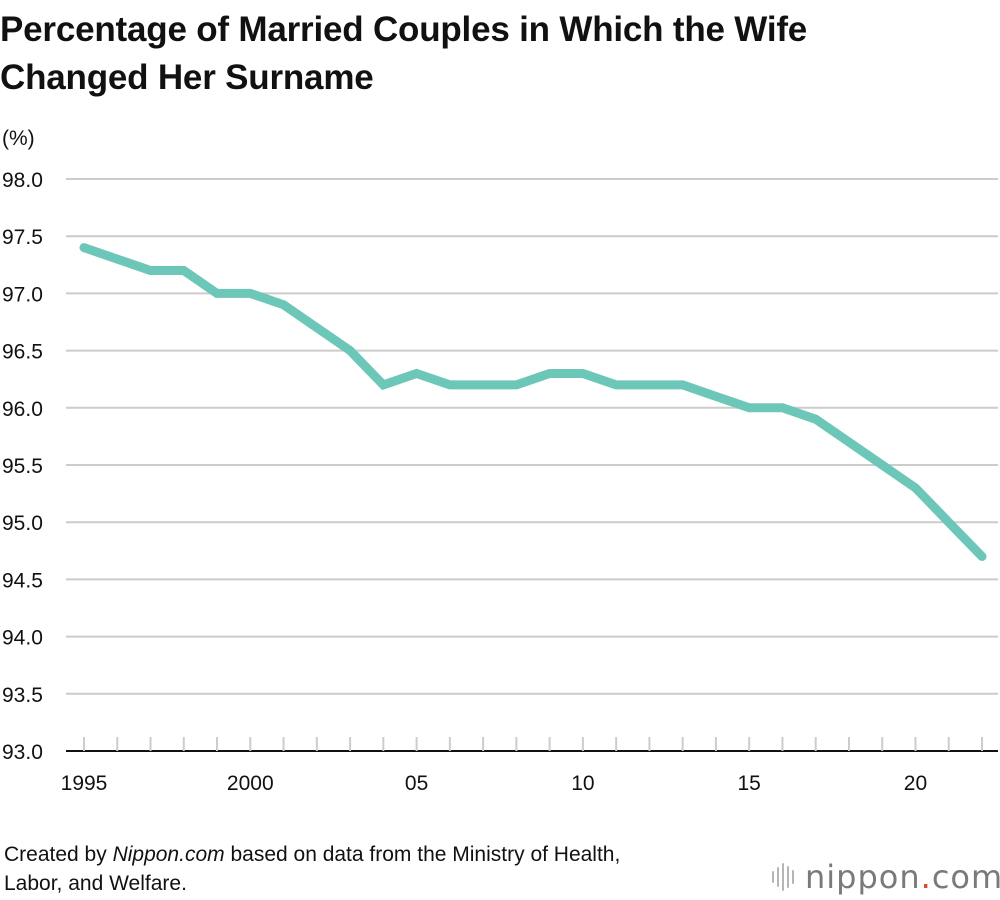 Image resolution: width=1000 pixels, height=900 pixels. What do you see at coordinates (965, 877) in the screenshot?
I see `logo-tld: com` at bounding box center [965, 877].